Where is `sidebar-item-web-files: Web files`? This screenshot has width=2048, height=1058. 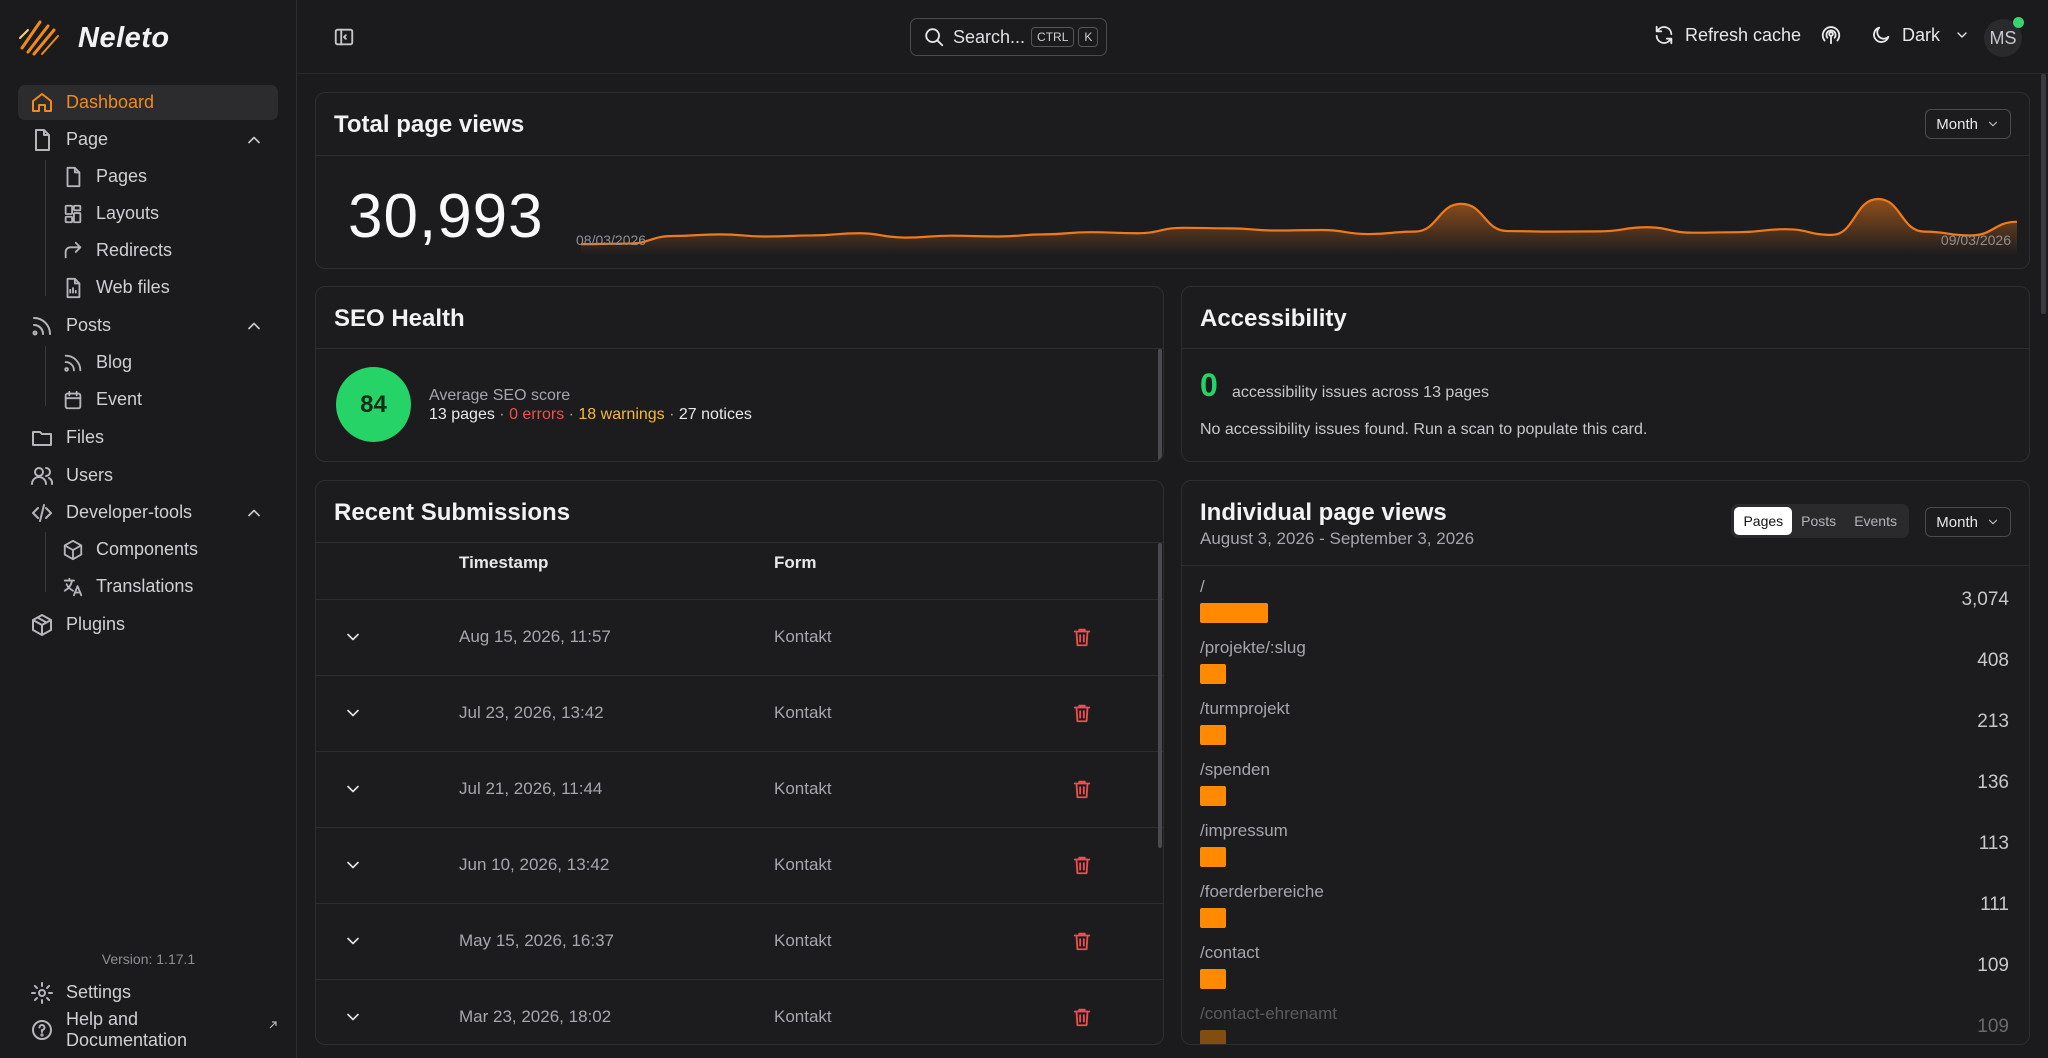
sidebar-item-web-files: Web files is located at coordinates (163, 287).